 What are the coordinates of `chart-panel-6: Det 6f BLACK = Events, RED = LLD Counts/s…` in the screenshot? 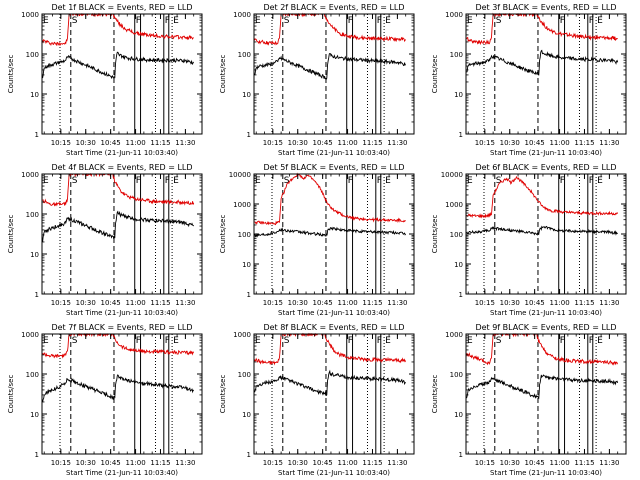 It's located at (529, 240).